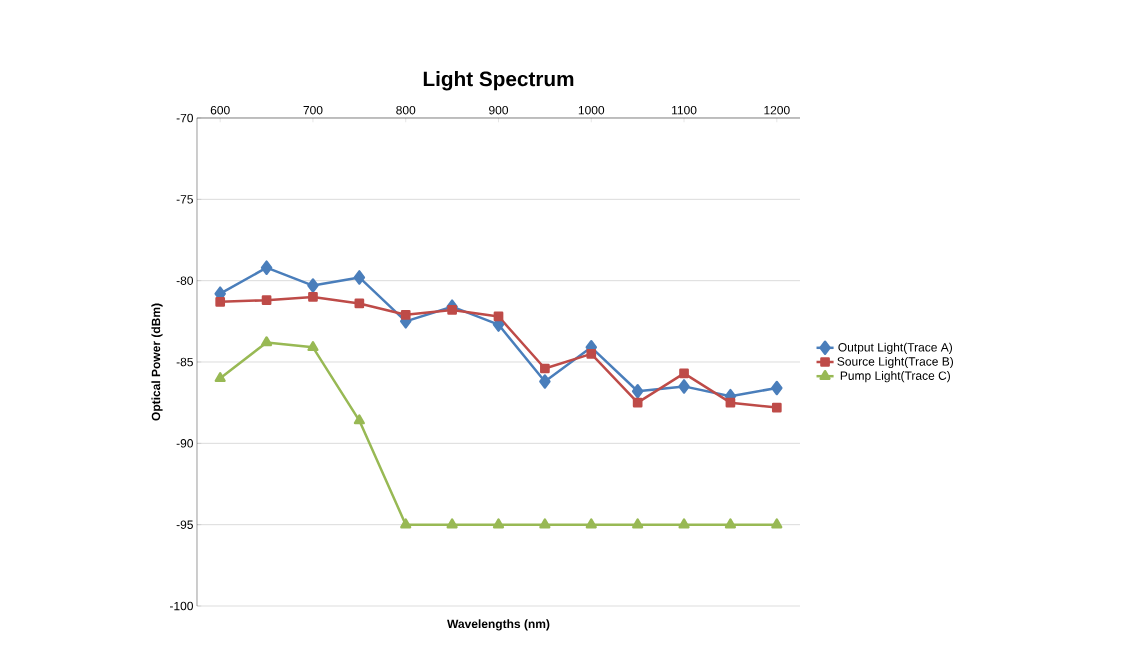 The image size is (1145, 672). What do you see at coordinates (895, 362) in the screenshot?
I see `legend-label: Source Light(Trace B)` at bounding box center [895, 362].